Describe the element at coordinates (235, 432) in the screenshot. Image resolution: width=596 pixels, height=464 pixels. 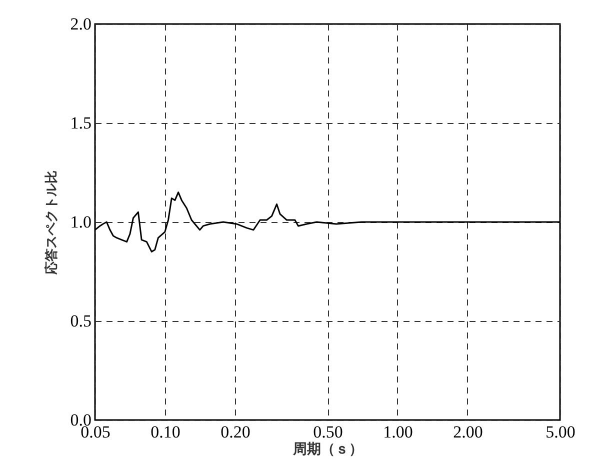
I see `x-tick-label: 0.20` at that location.